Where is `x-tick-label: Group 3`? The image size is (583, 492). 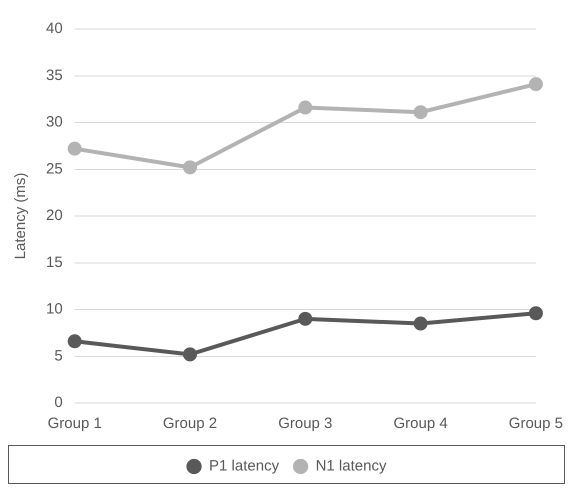
x-tick-label: Group 3 is located at coordinates (305, 423).